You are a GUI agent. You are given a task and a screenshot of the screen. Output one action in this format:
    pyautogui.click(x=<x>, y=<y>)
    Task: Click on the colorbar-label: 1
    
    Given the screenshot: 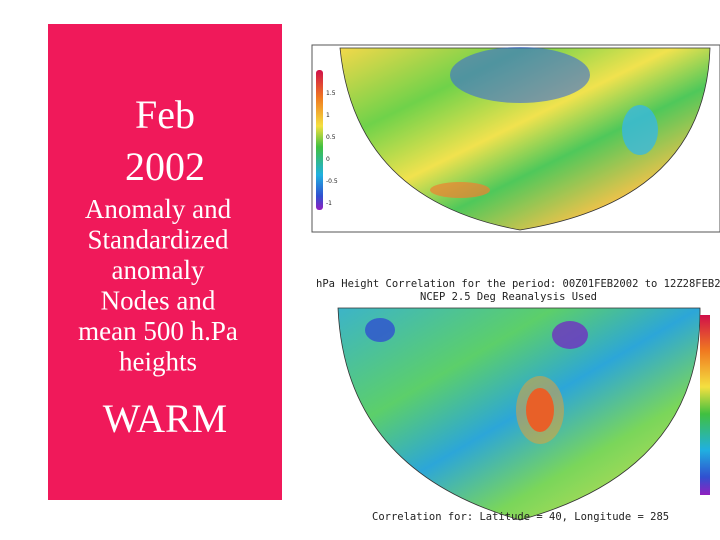 What is the action you would take?
    pyautogui.click(x=328, y=115)
    